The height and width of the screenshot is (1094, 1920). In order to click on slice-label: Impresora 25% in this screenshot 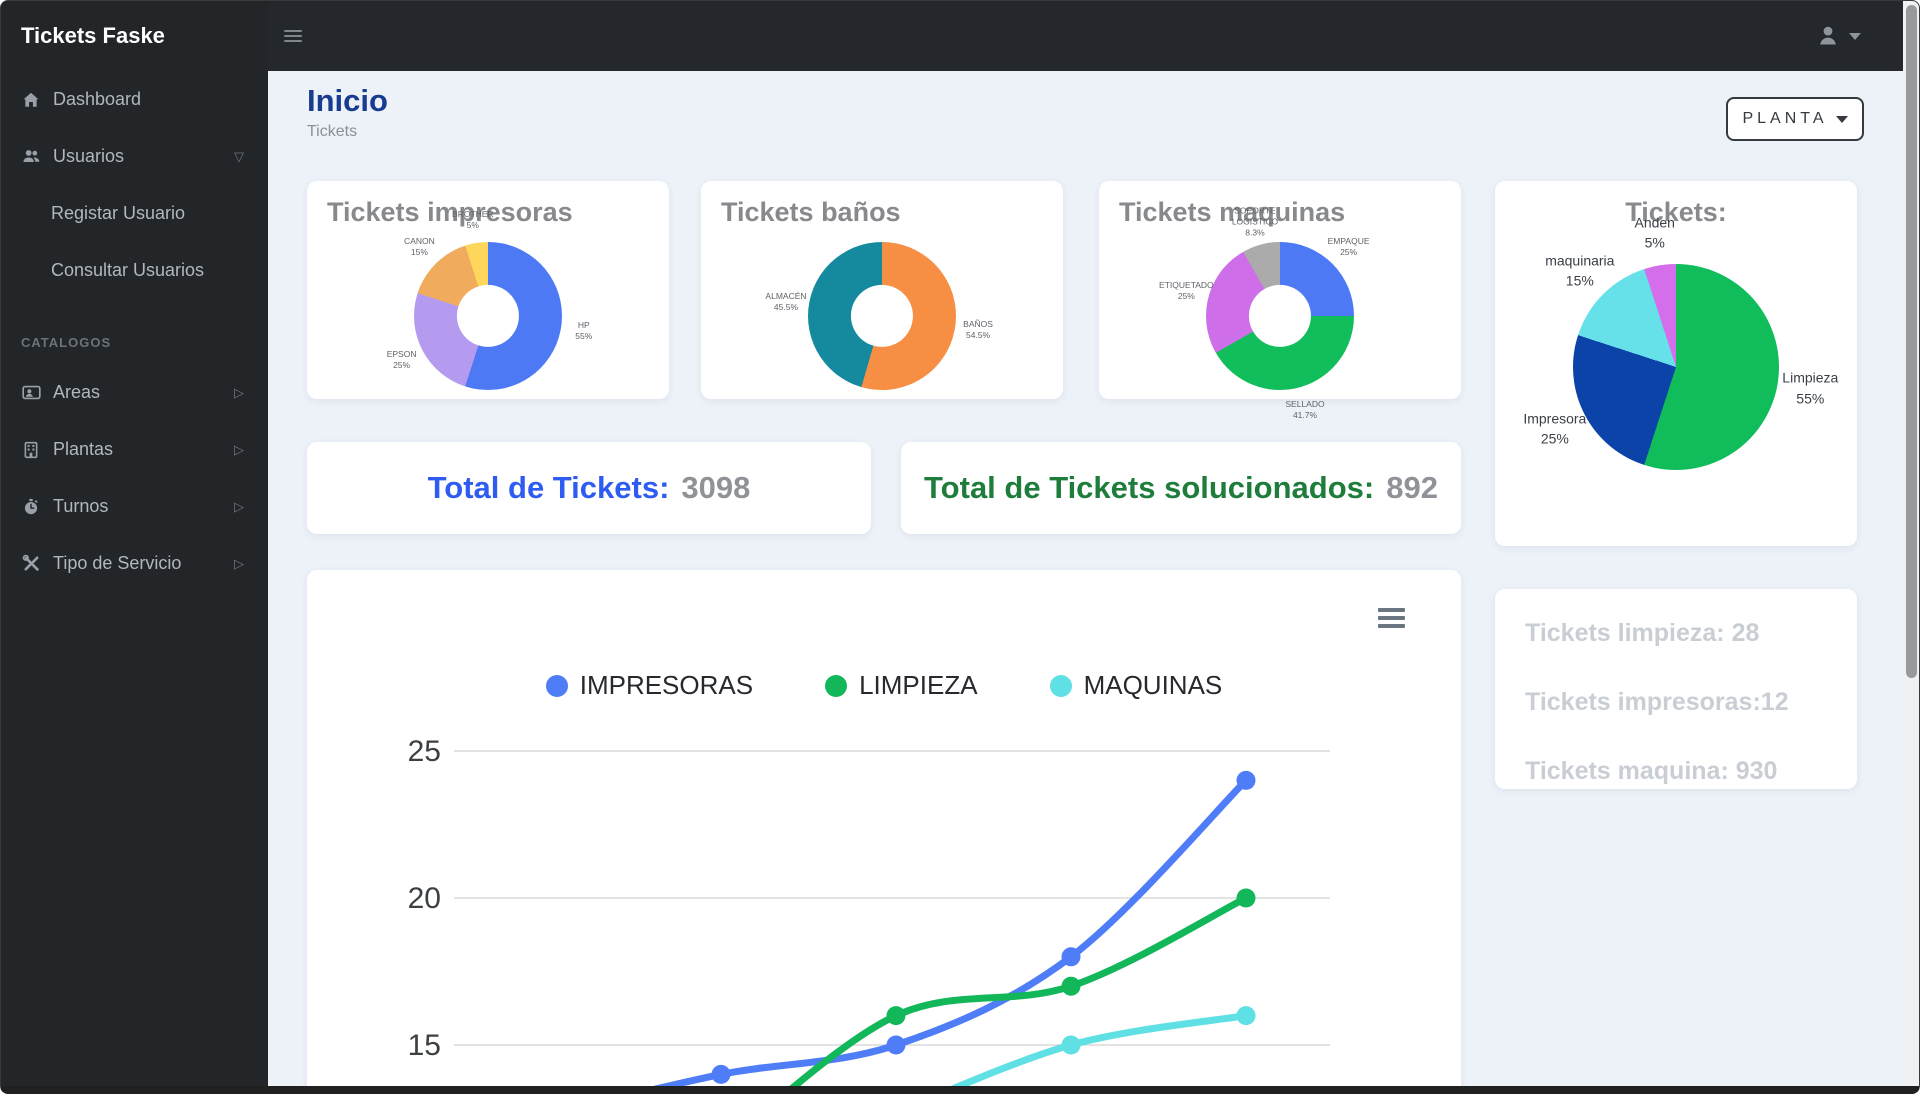, I will do `click(1555, 428)`.